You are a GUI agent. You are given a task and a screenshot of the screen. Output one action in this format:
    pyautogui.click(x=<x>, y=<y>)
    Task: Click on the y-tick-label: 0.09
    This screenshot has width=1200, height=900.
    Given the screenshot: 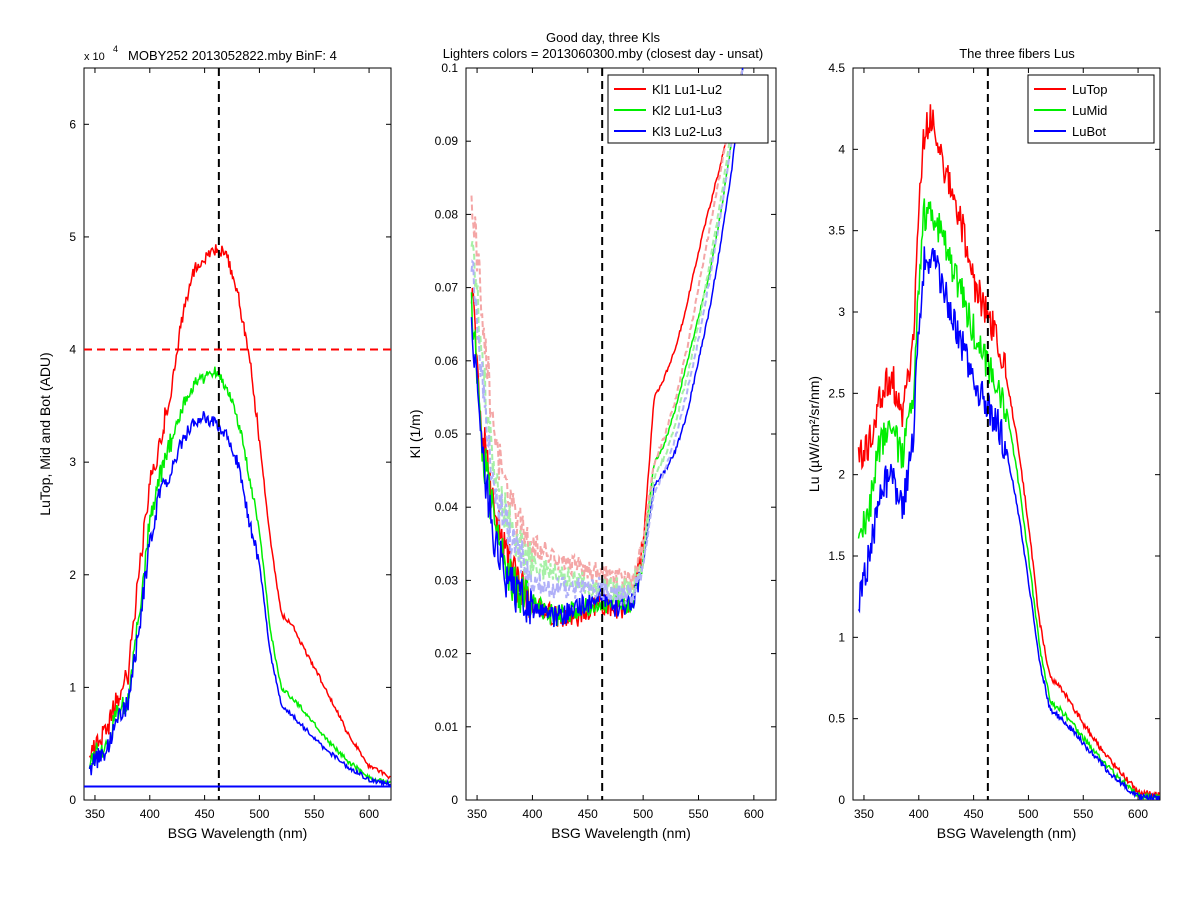 What is the action you would take?
    pyautogui.click(x=447, y=141)
    